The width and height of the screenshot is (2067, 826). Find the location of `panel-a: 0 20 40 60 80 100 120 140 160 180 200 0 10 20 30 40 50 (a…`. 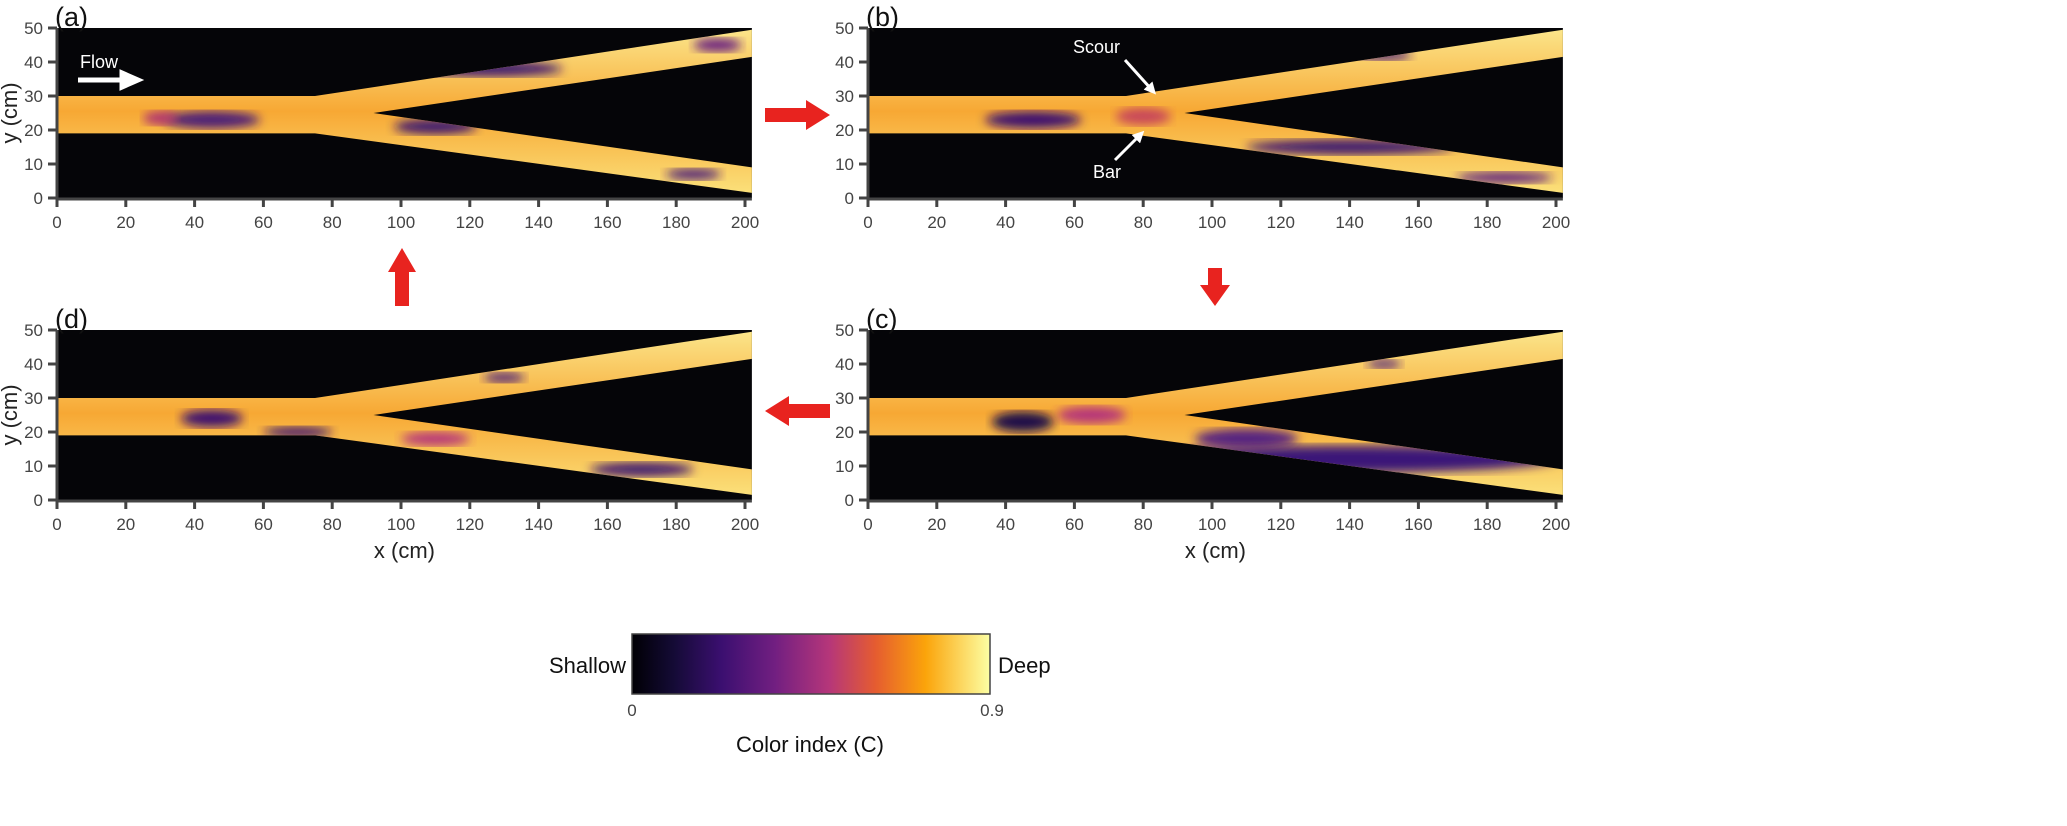

panel-a: 0 20 40 60 80 100 120 140 160 180 200 0 10 20 30 40 50 (a… is located at coordinates (379, 117).